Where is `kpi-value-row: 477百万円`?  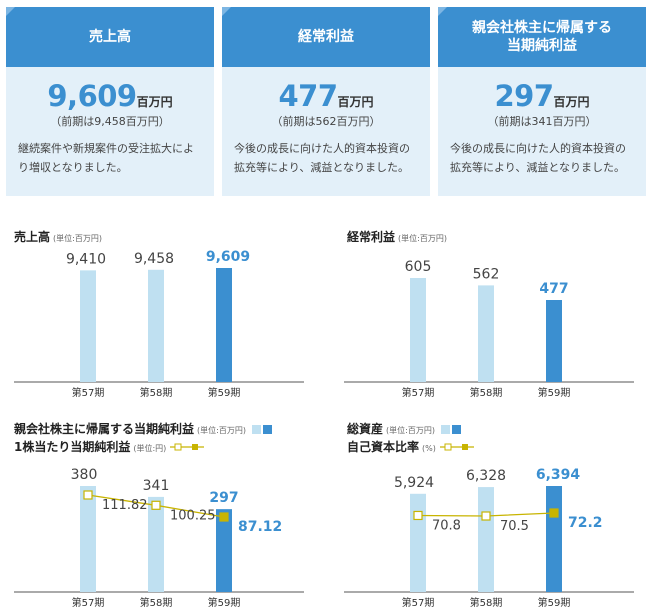 kpi-value-row: 477百万円 is located at coordinates (326, 96).